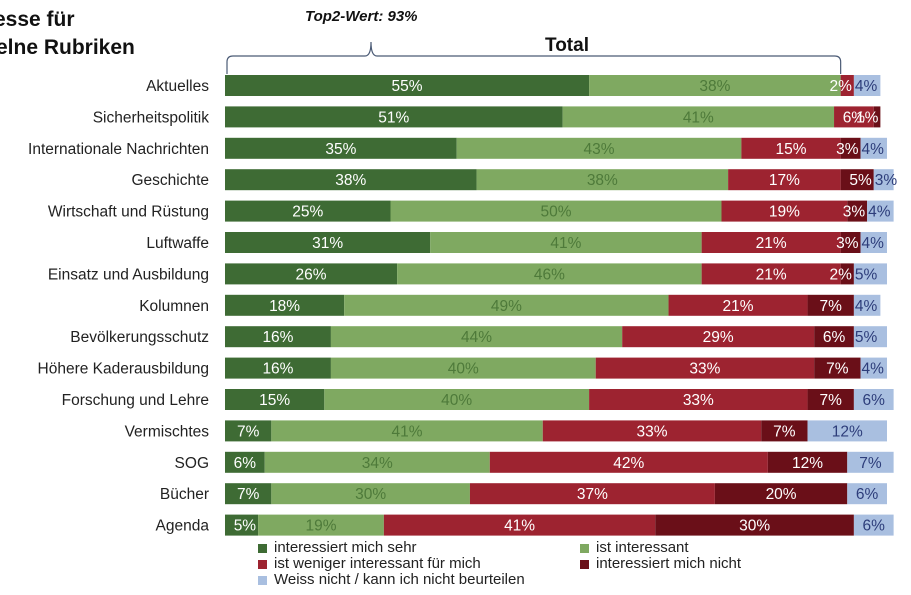  I want to click on data-label-interessant: 43%, so click(599, 149).